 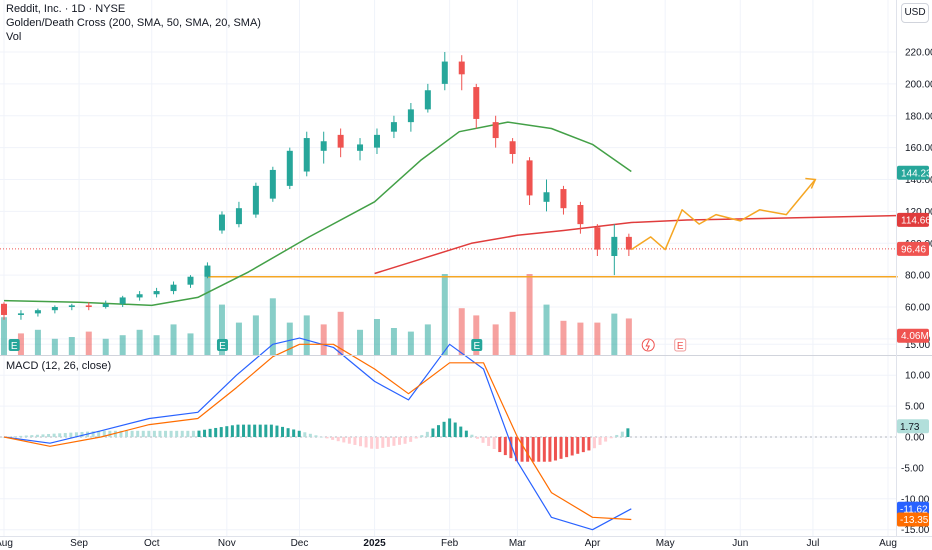 I want to click on price-tag-label: 144.23, so click(x=916, y=173).